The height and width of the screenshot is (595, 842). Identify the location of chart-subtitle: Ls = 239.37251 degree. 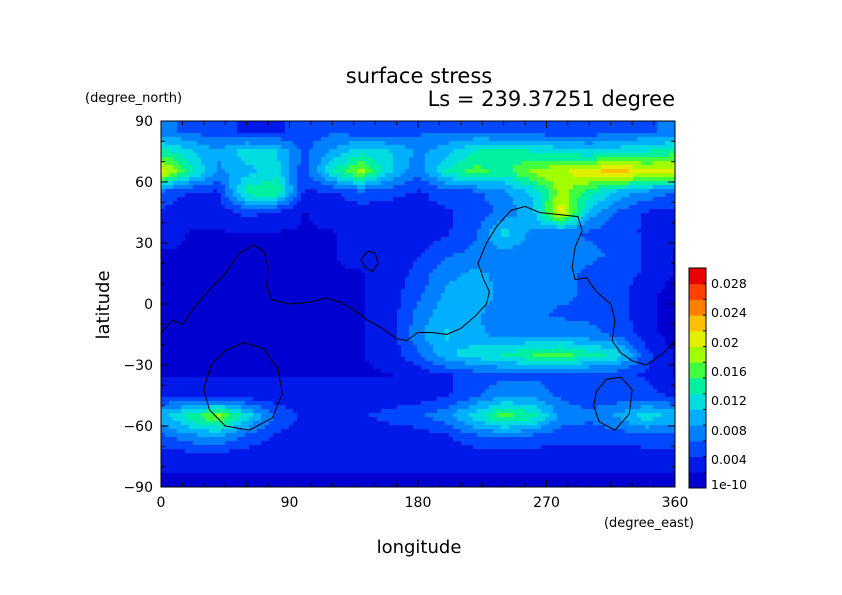
(551, 99).